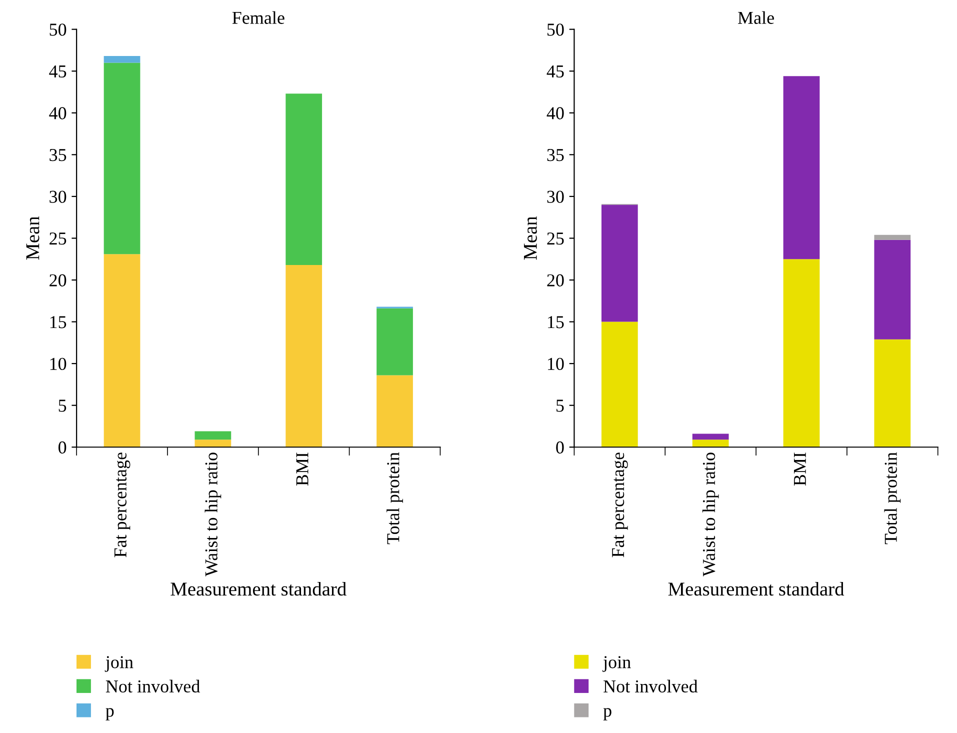 This screenshot has width=957, height=733. What do you see at coordinates (258, 17) in the screenshot?
I see `chart-title: Female` at bounding box center [258, 17].